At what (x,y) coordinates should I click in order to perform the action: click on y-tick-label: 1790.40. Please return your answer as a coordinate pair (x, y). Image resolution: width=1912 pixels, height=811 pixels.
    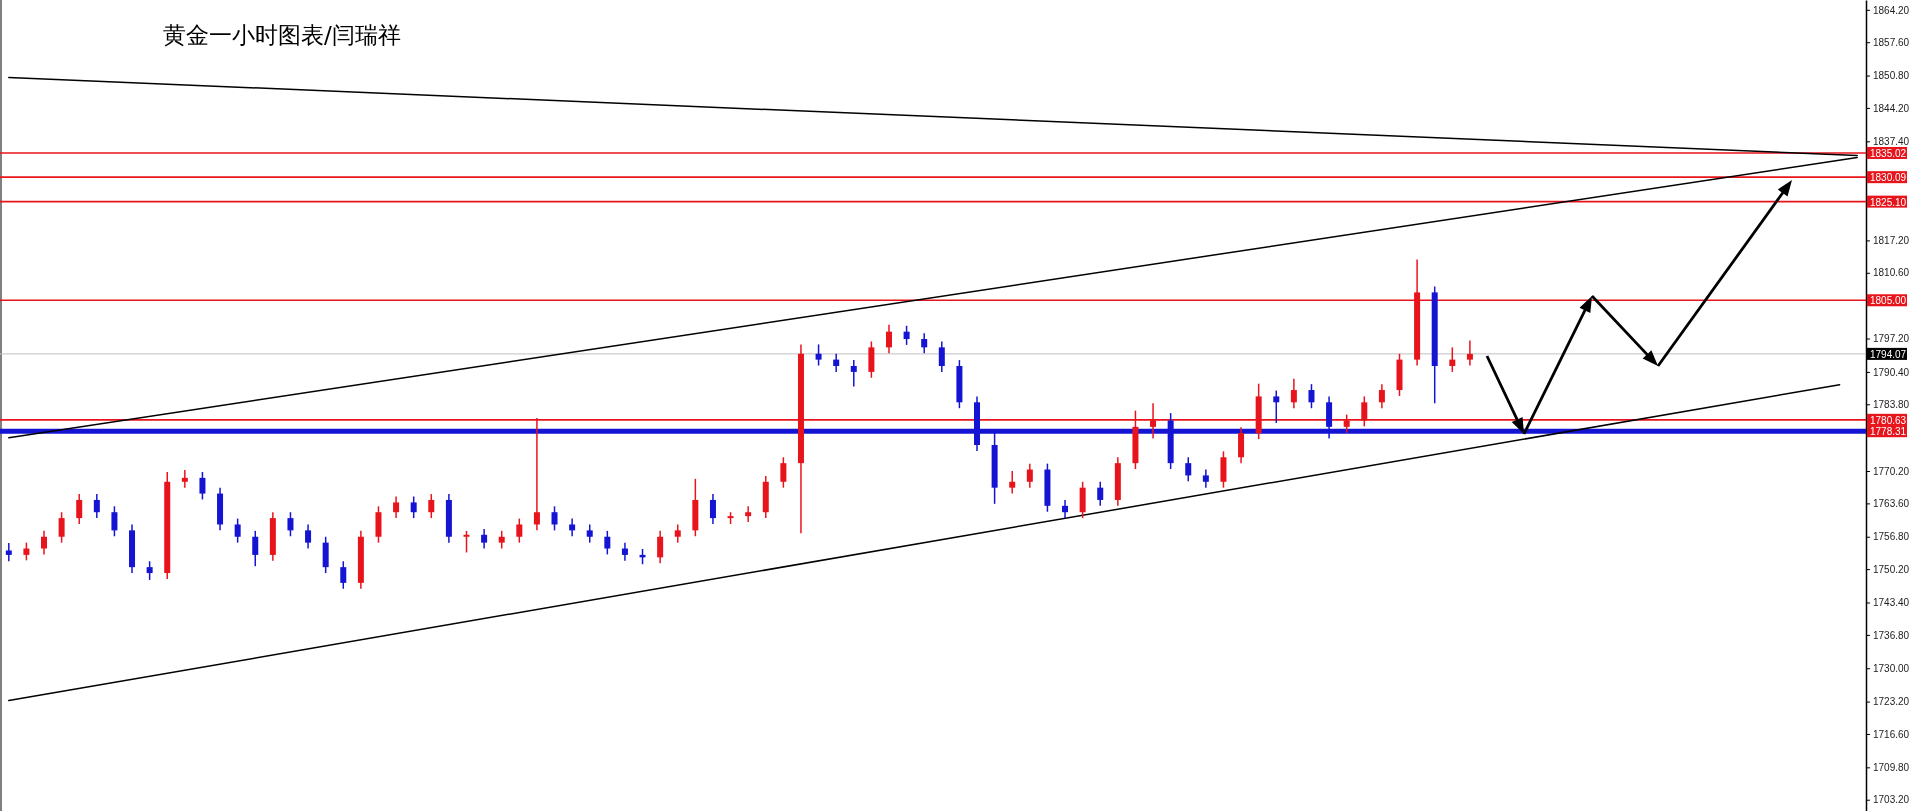
    Looking at the image, I should click on (1891, 372).